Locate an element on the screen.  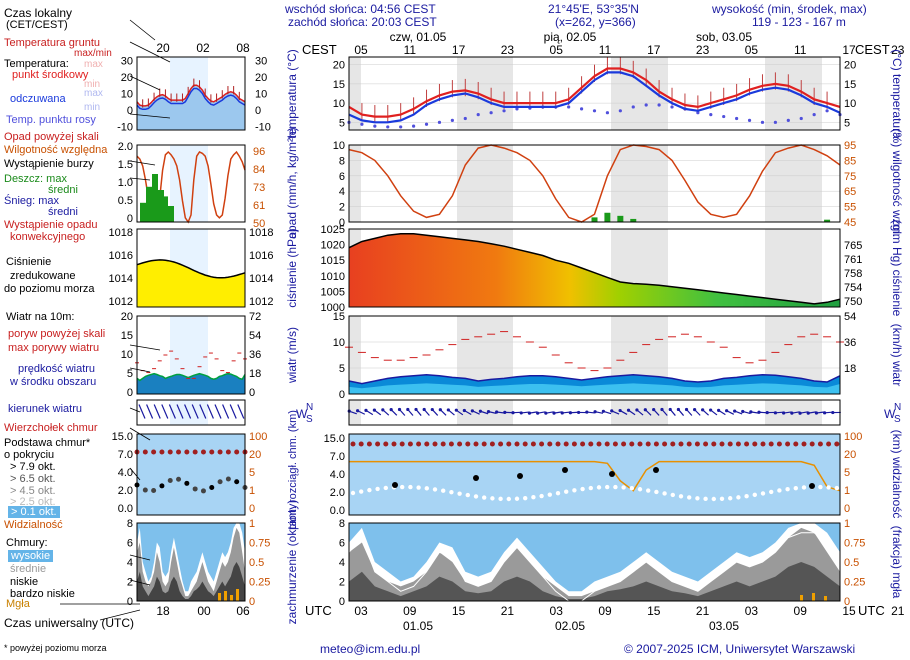
visibility-line is located at coordinates (595, 476).